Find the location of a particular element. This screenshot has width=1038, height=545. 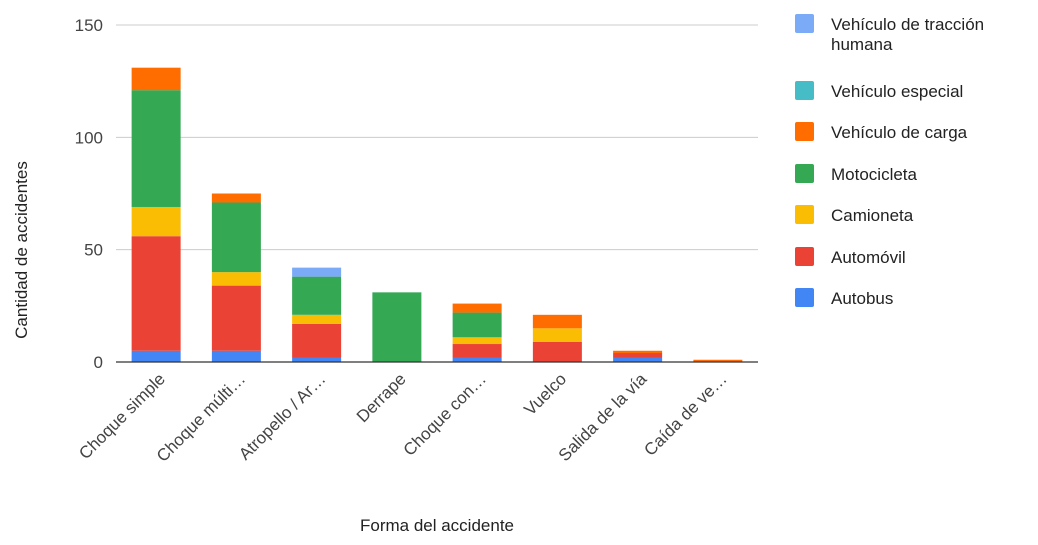

legend-label-autobus: Autobus is located at coordinates (862, 298).